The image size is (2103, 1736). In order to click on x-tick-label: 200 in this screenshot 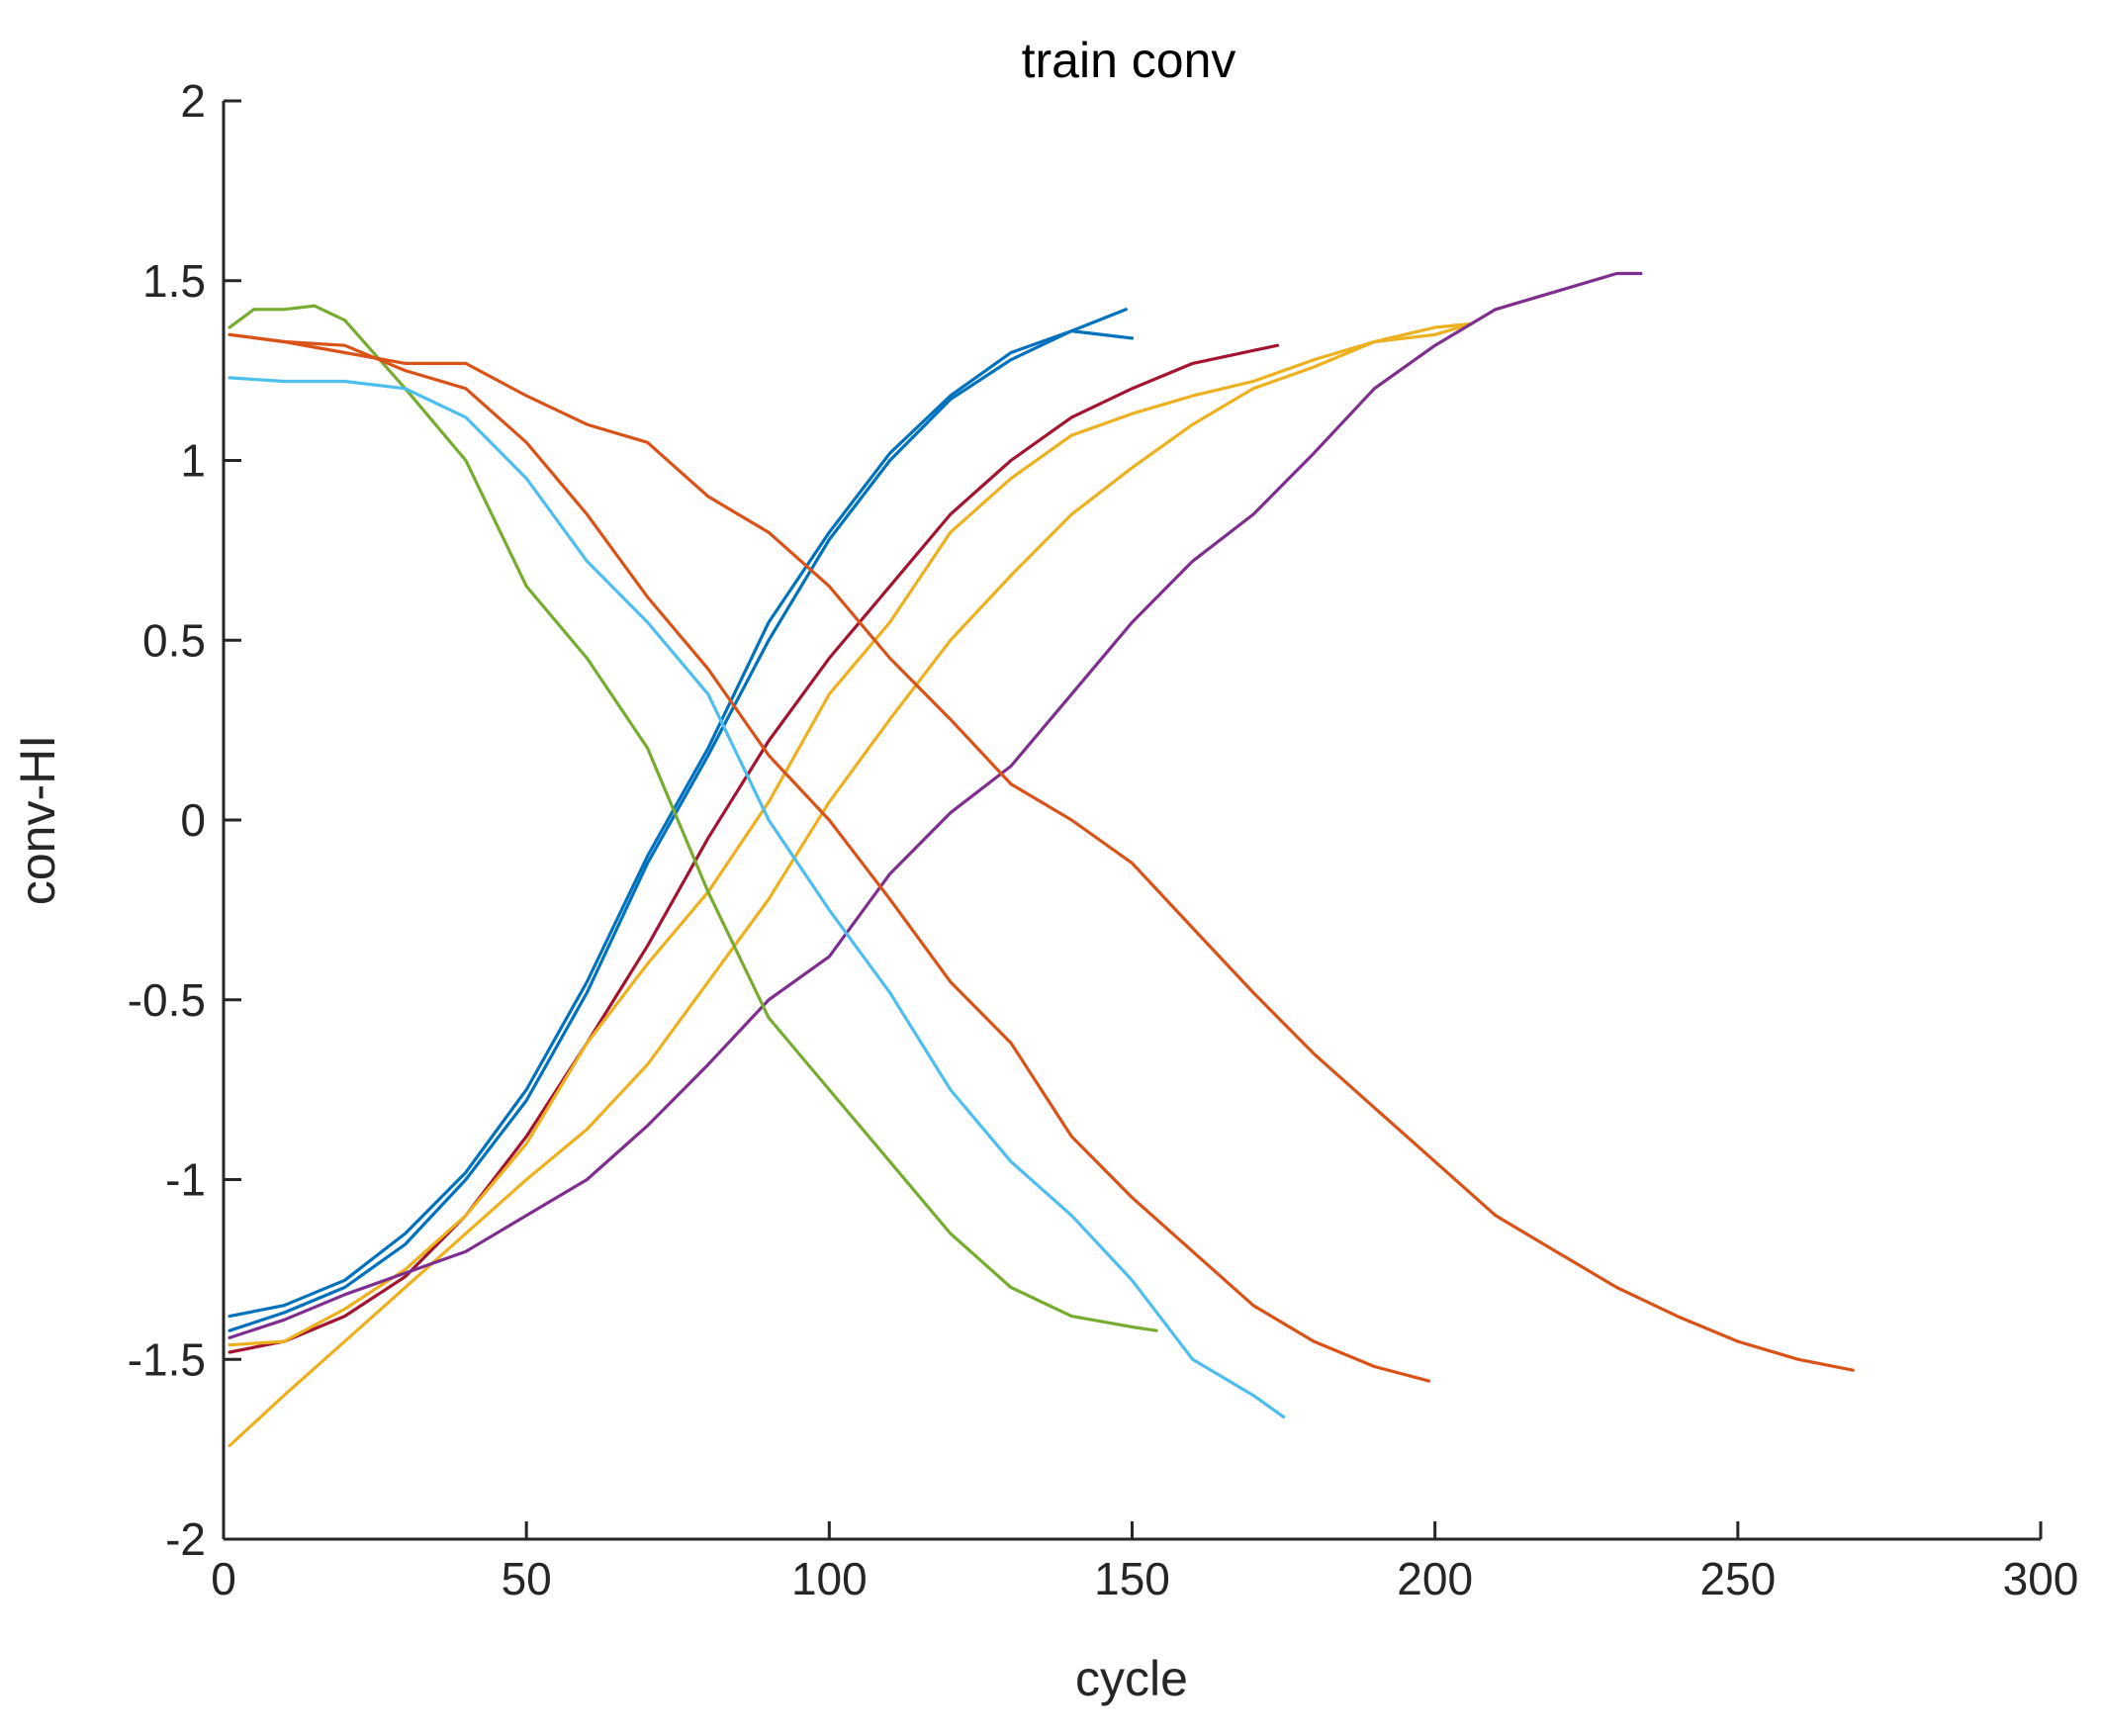, I will do `click(1435, 1578)`.